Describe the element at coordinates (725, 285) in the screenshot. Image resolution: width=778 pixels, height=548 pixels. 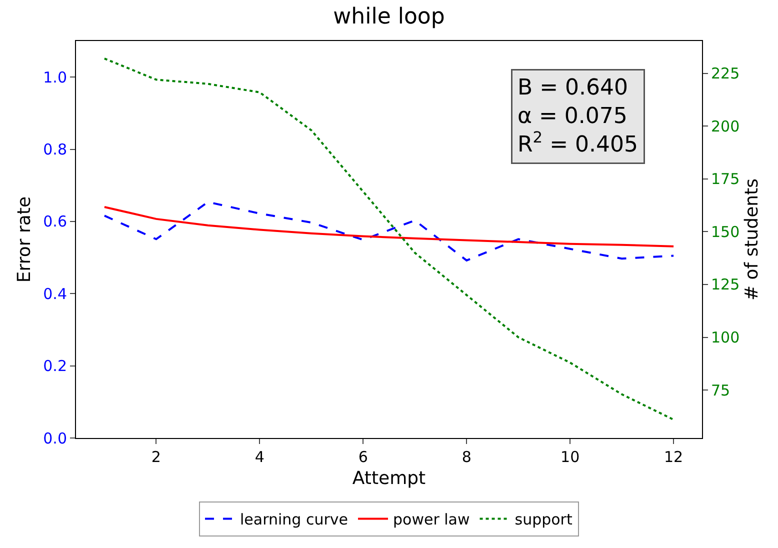
I see `y2-tick-label: 125` at that location.